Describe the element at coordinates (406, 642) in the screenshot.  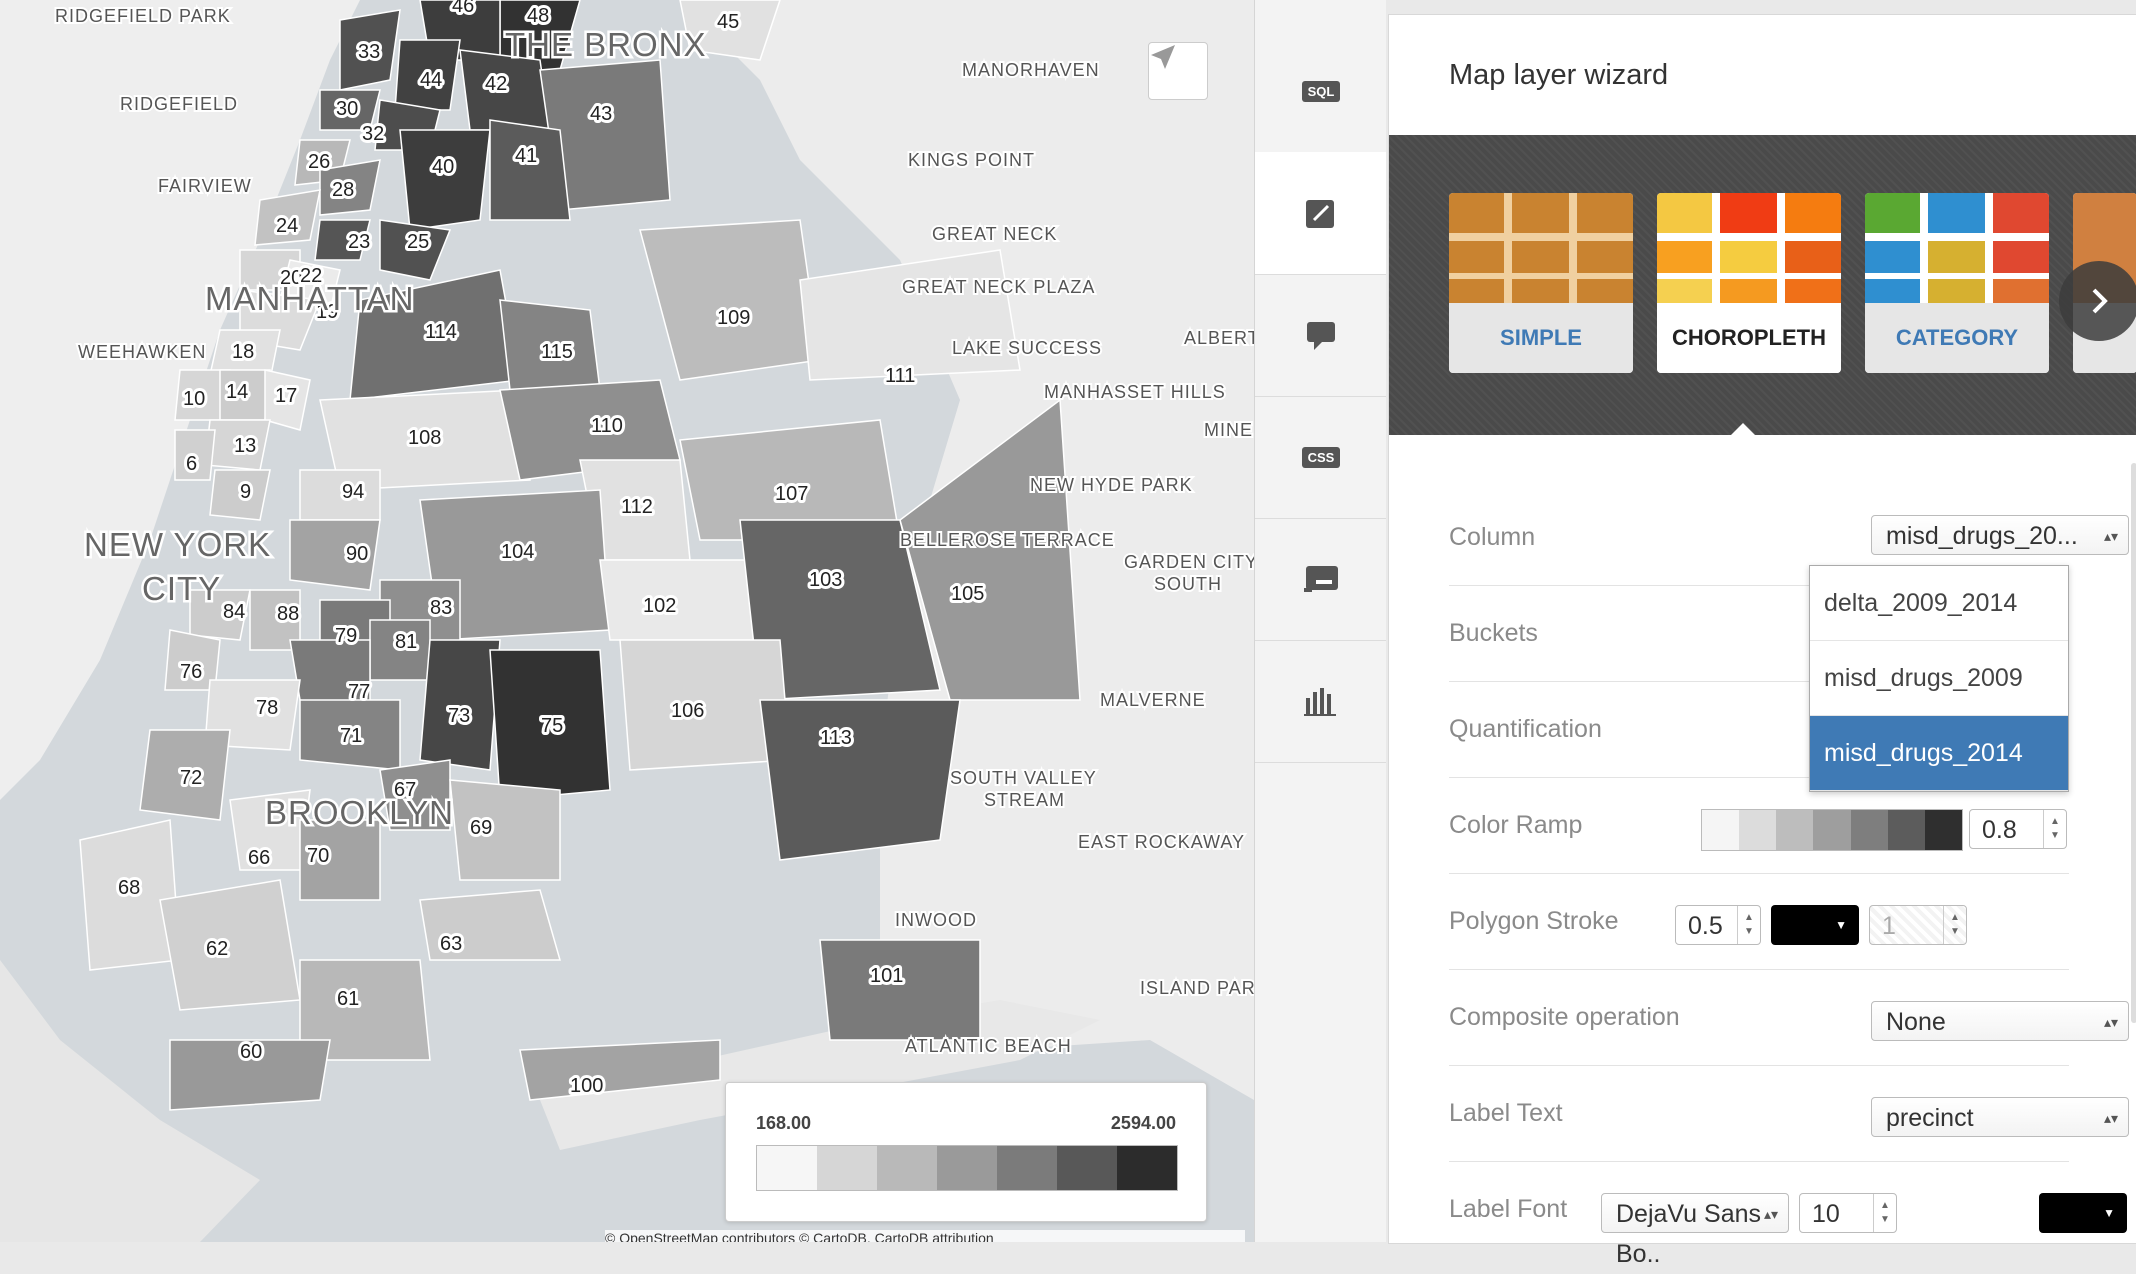
I see `precinct-label: 81` at that location.